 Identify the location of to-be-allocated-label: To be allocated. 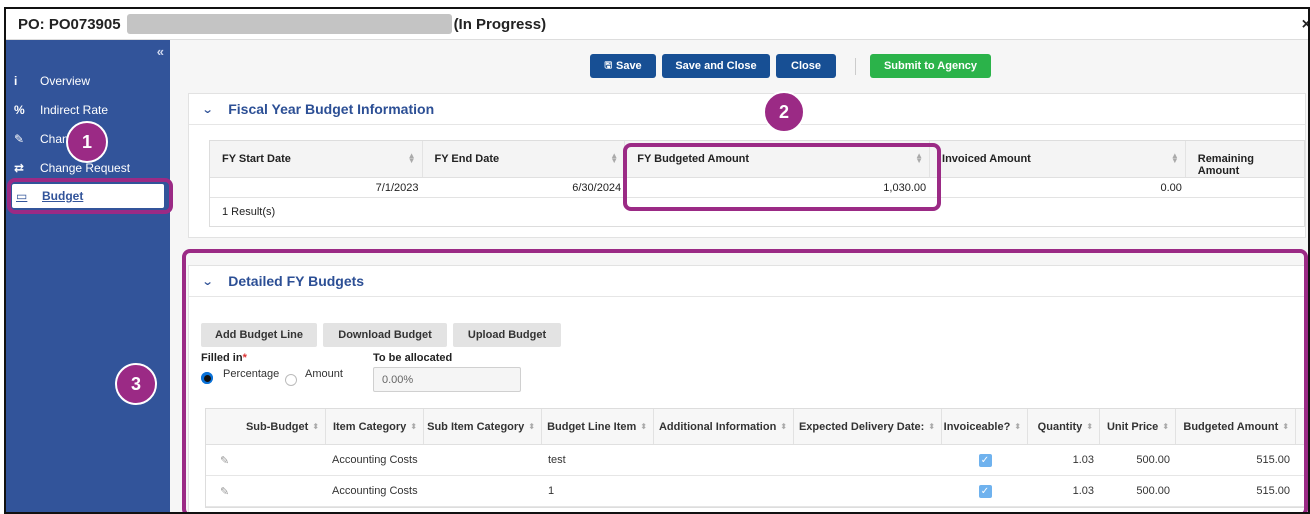
(413, 358).